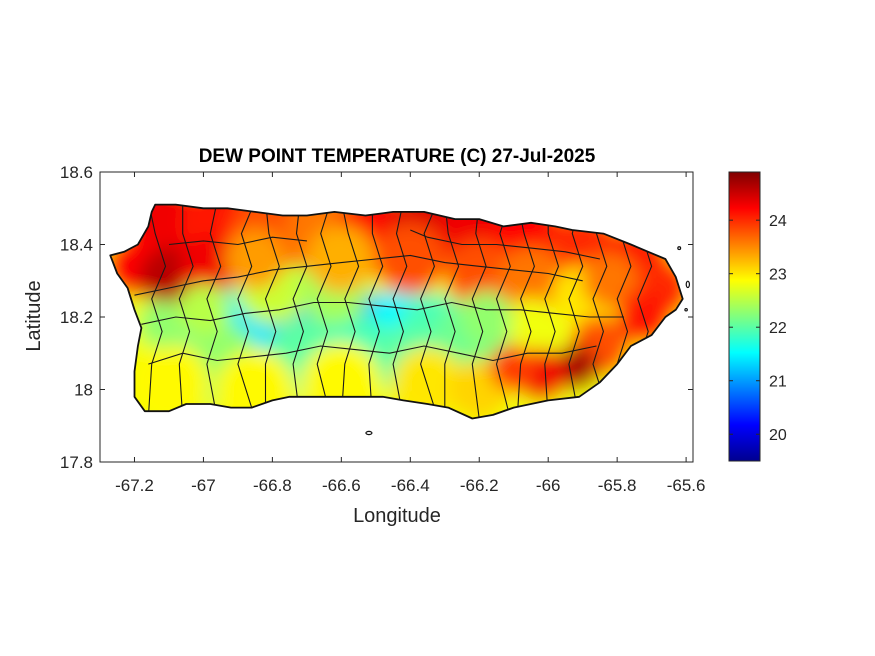 The height and width of the screenshot is (656, 875). What do you see at coordinates (272, 485) in the screenshot?
I see `x-tick-label: -66.8` at bounding box center [272, 485].